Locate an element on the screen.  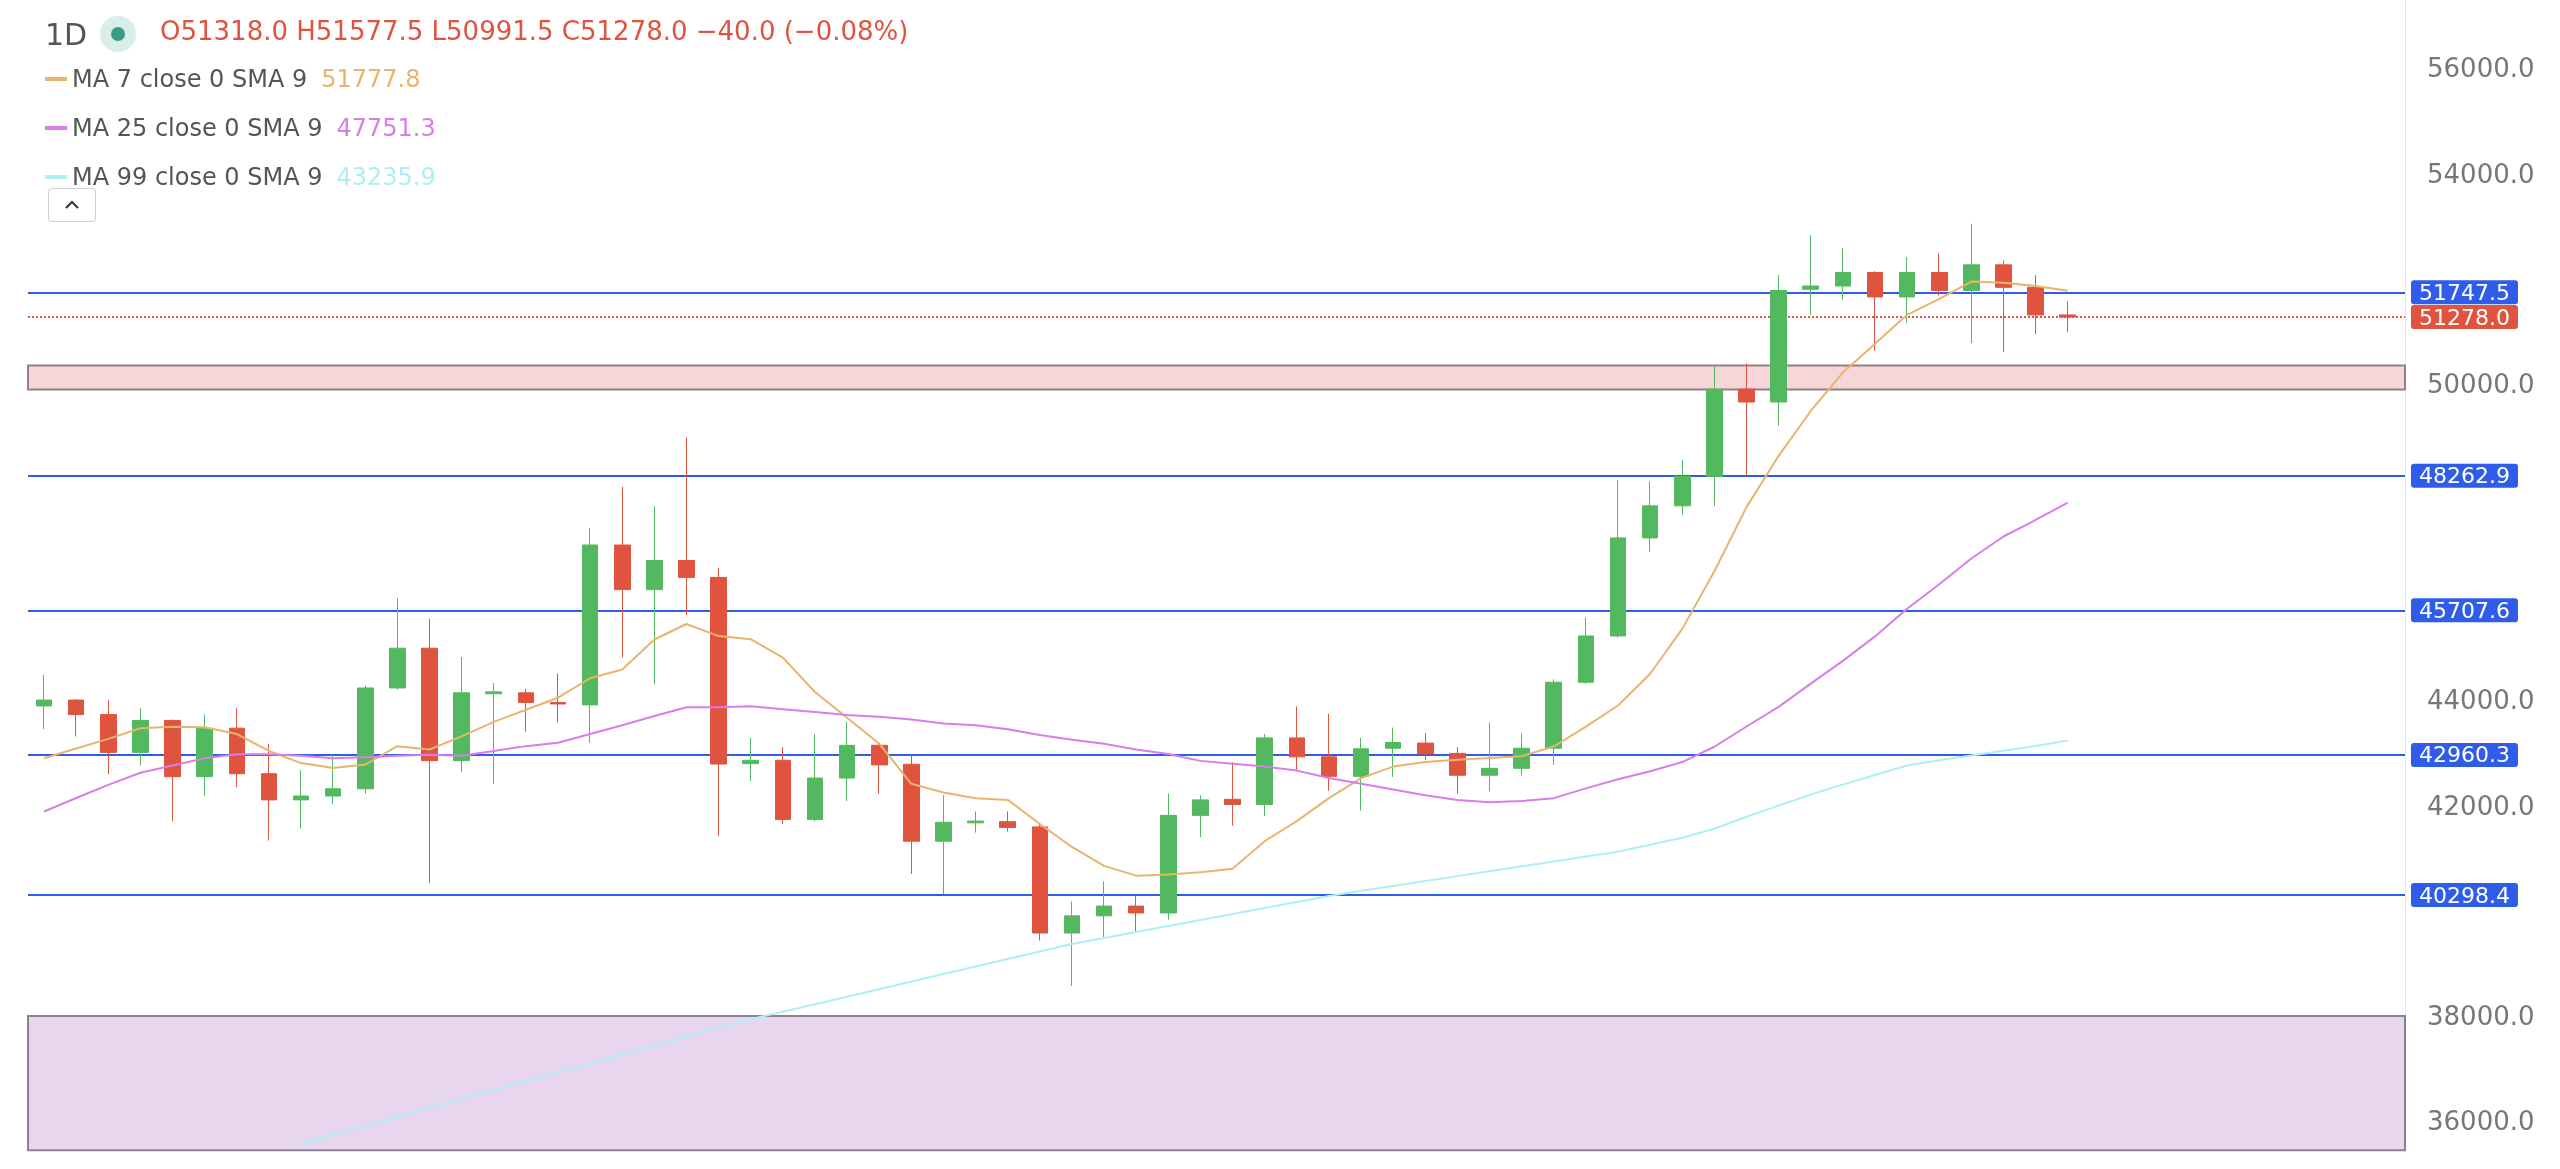
y-tick-label: 44000.0 is located at coordinates (2481, 700).